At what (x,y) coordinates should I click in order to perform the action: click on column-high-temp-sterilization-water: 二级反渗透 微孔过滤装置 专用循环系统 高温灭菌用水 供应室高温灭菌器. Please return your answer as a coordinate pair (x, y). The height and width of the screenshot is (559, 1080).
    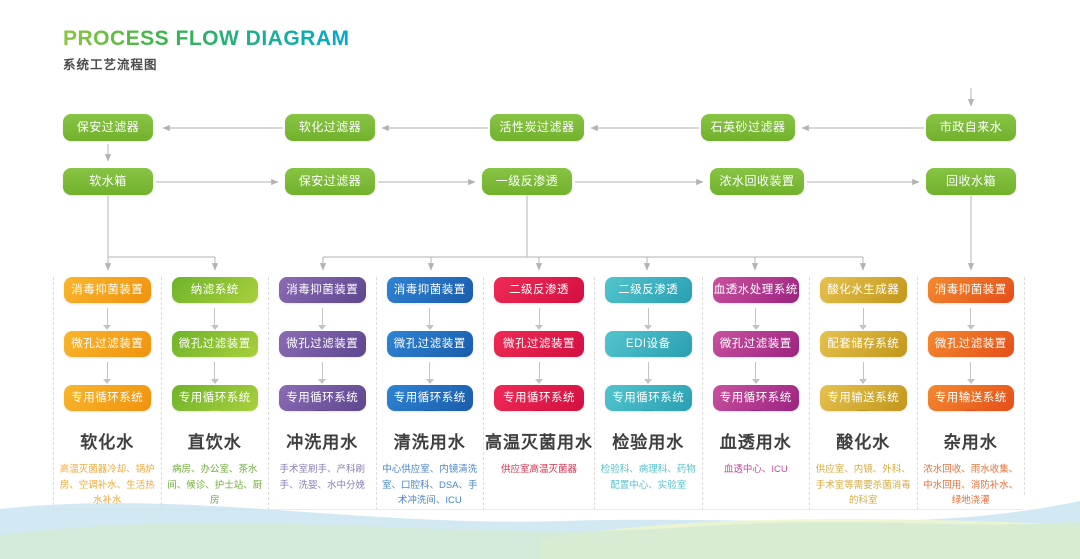
    Looking at the image, I should click on (538, 394).